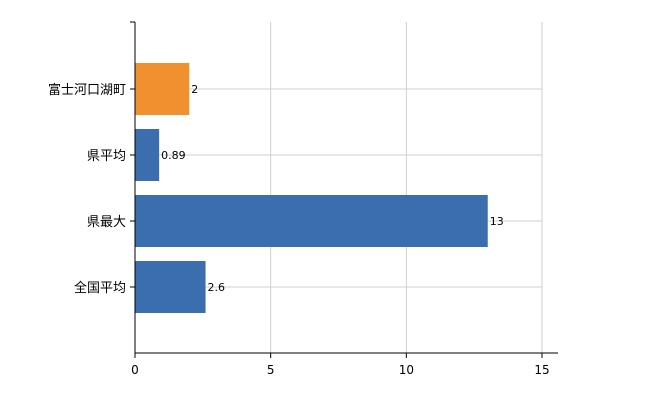  Describe the element at coordinates (87, 90) in the screenshot. I see `category-label: 富士河口湖町` at that location.